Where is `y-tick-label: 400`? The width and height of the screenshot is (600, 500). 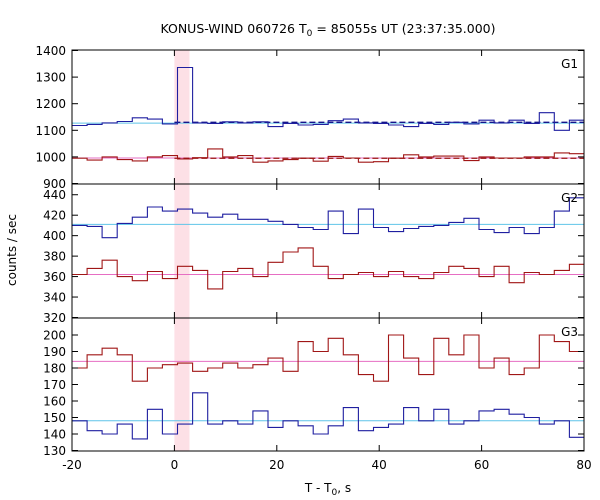 y-tick-label: 400 is located at coordinates (54, 236).